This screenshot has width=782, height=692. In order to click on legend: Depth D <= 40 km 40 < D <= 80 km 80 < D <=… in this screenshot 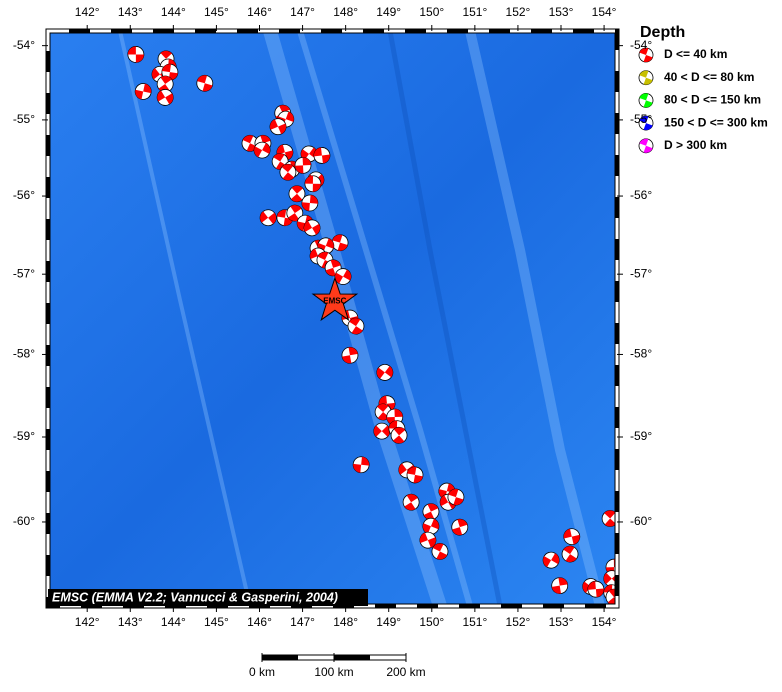, I will do `click(703, 89)`.